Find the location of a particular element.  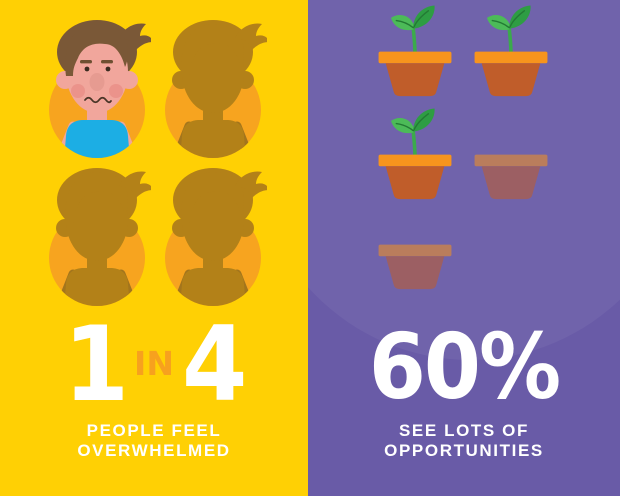

right-caption: SEE LOTS OF OPPORTUNITIES is located at coordinates (464, 441).